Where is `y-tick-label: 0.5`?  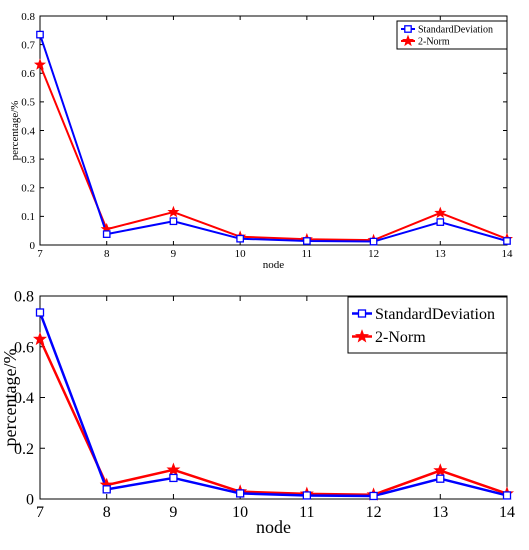
y-tick-label: 0.5 is located at coordinates (28, 103).